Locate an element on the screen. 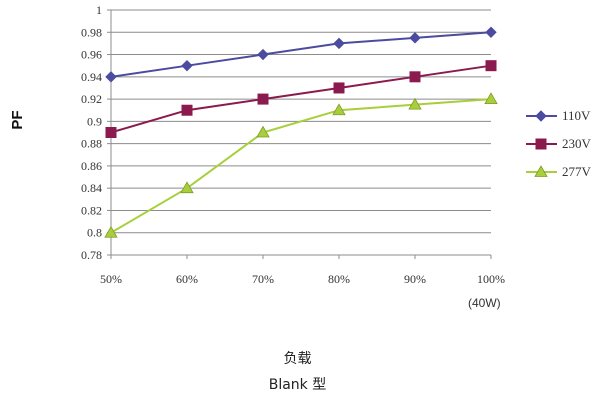 The height and width of the screenshot is (401, 595). legend-label-110v: 110V is located at coordinates (576, 115).